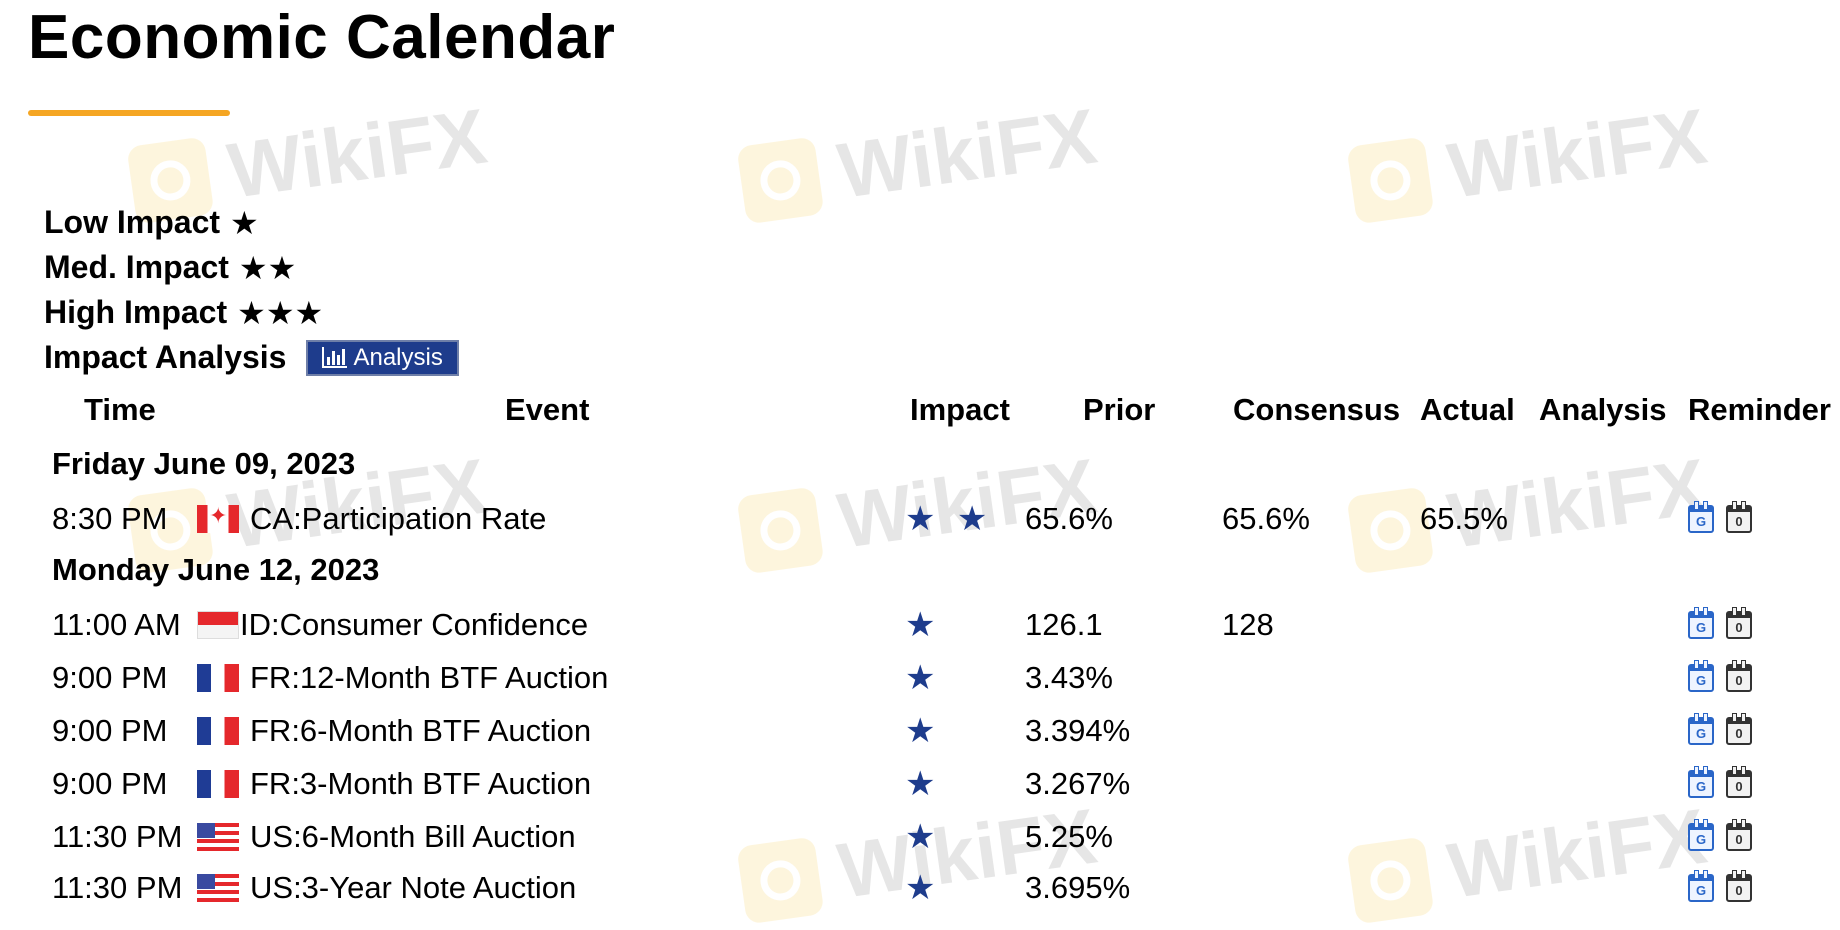  Describe the element at coordinates (1078, 783) in the screenshot. I see `prior-value: 3.267%` at that location.